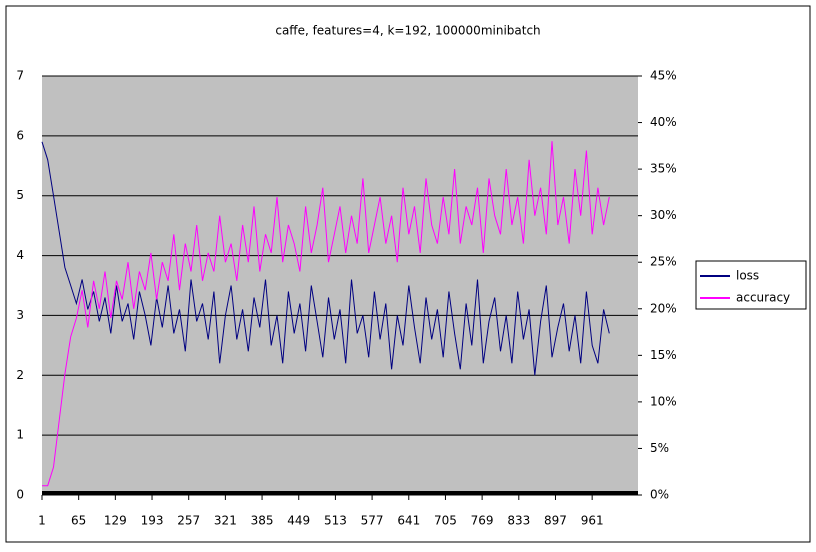  What do you see at coordinates (20, 255) in the screenshot?
I see `y-tick-label: 4` at bounding box center [20, 255].